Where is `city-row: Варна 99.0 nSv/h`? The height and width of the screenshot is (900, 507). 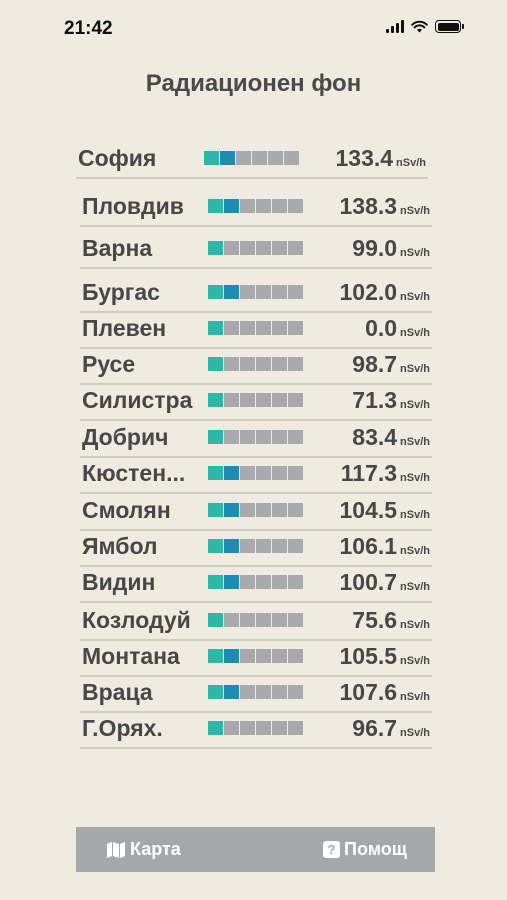
city-row: Варна 99.0 nSv/h is located at coordinates (256, 251).